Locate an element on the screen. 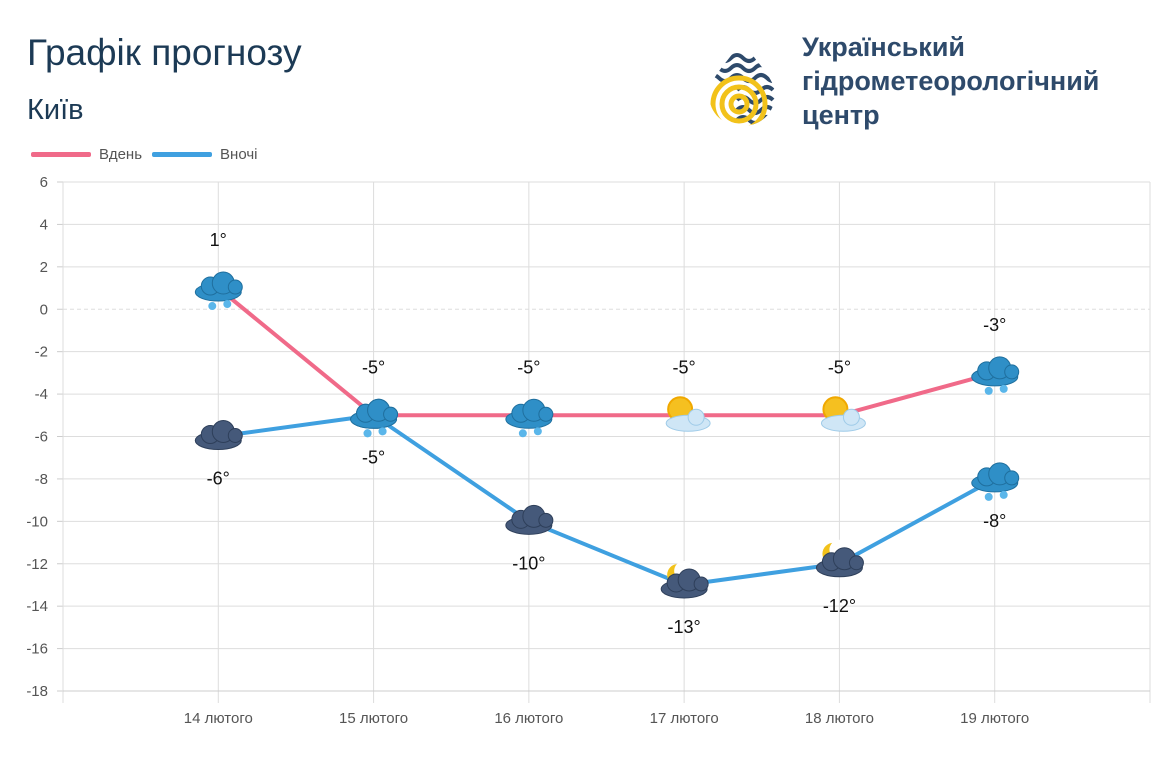  data-label: -8° is located at coordinates (994, 521).